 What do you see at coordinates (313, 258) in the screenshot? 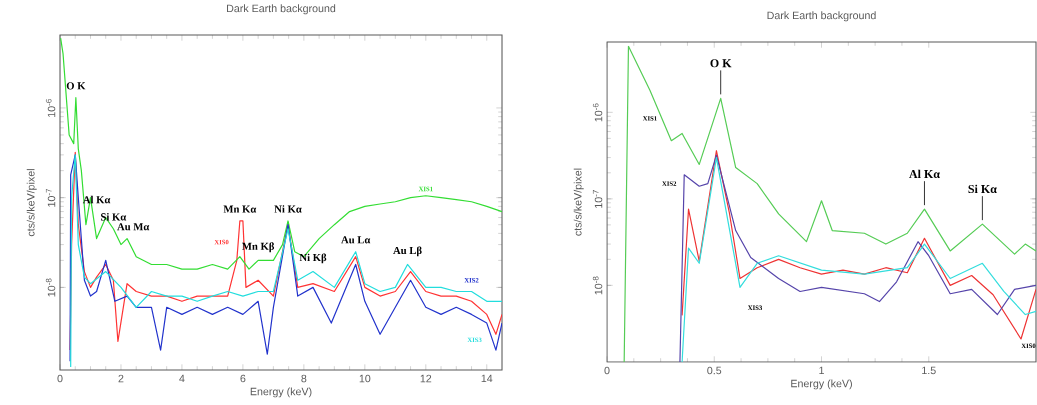
I see `annotation: Ni Kβ` at bounding box center [313, 258].